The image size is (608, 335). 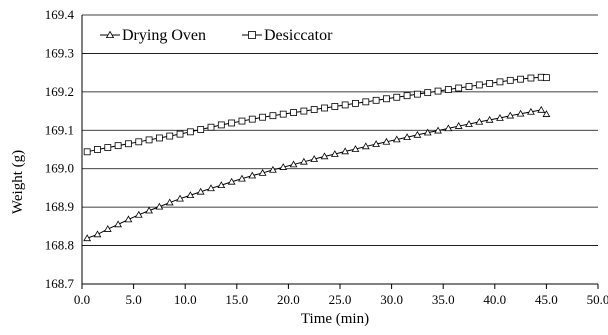 What do you see at coordinates (391, 299) in the screenshot?
I see `x-tick-label: 30.0` at bounding box center [391, 299].